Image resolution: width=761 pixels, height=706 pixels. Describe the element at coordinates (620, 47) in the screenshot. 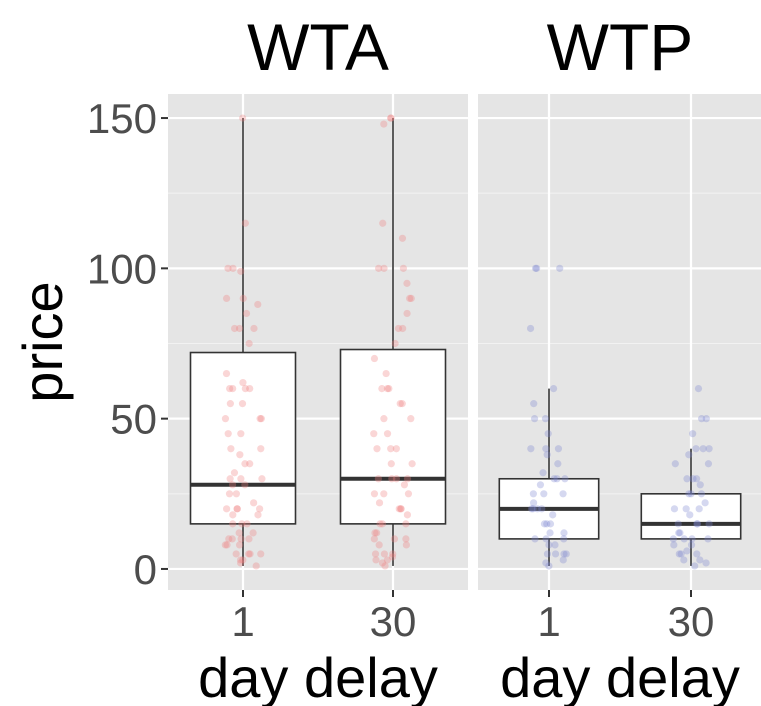

I see `facet-title-wtp: WTP` at that location.